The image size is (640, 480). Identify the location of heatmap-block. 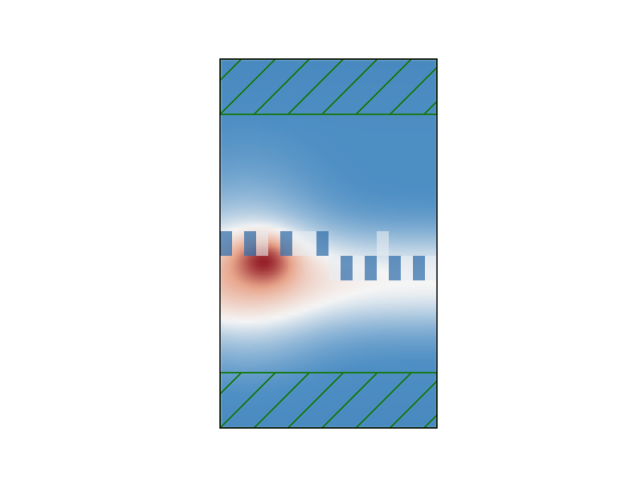
(334, 268).